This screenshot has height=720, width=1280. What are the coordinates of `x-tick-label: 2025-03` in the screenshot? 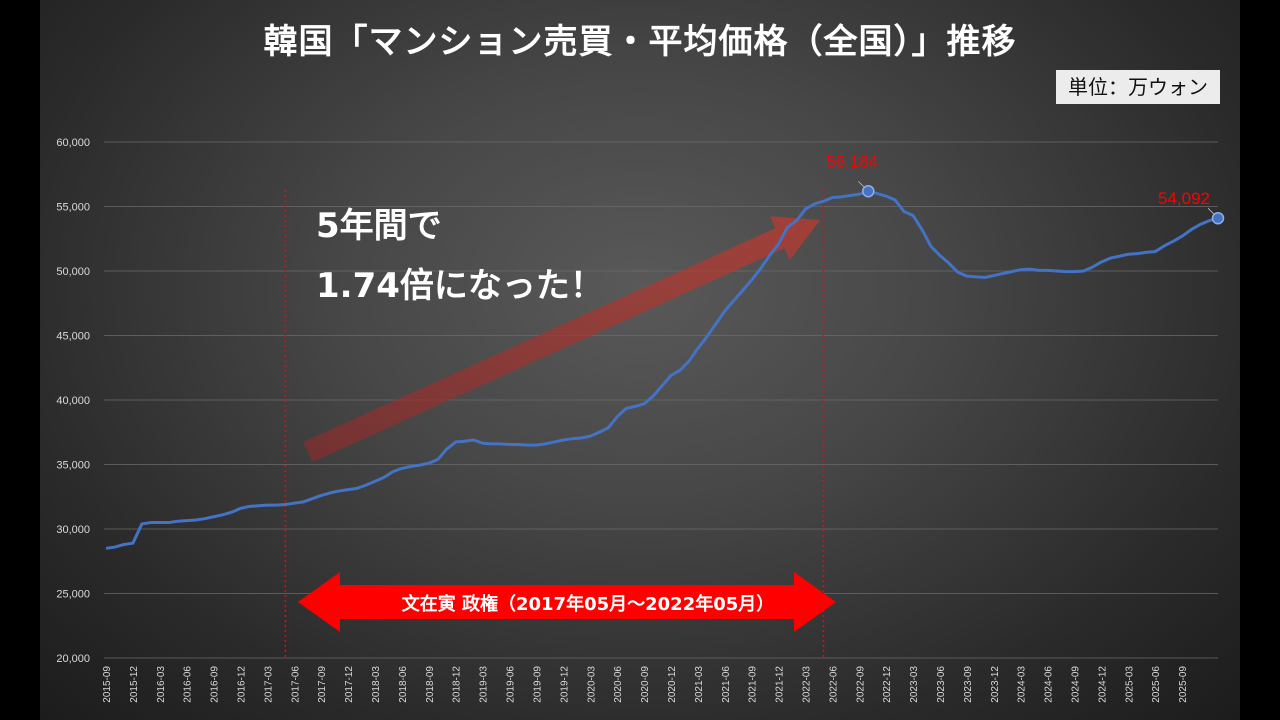 It's located at (1129, 684).